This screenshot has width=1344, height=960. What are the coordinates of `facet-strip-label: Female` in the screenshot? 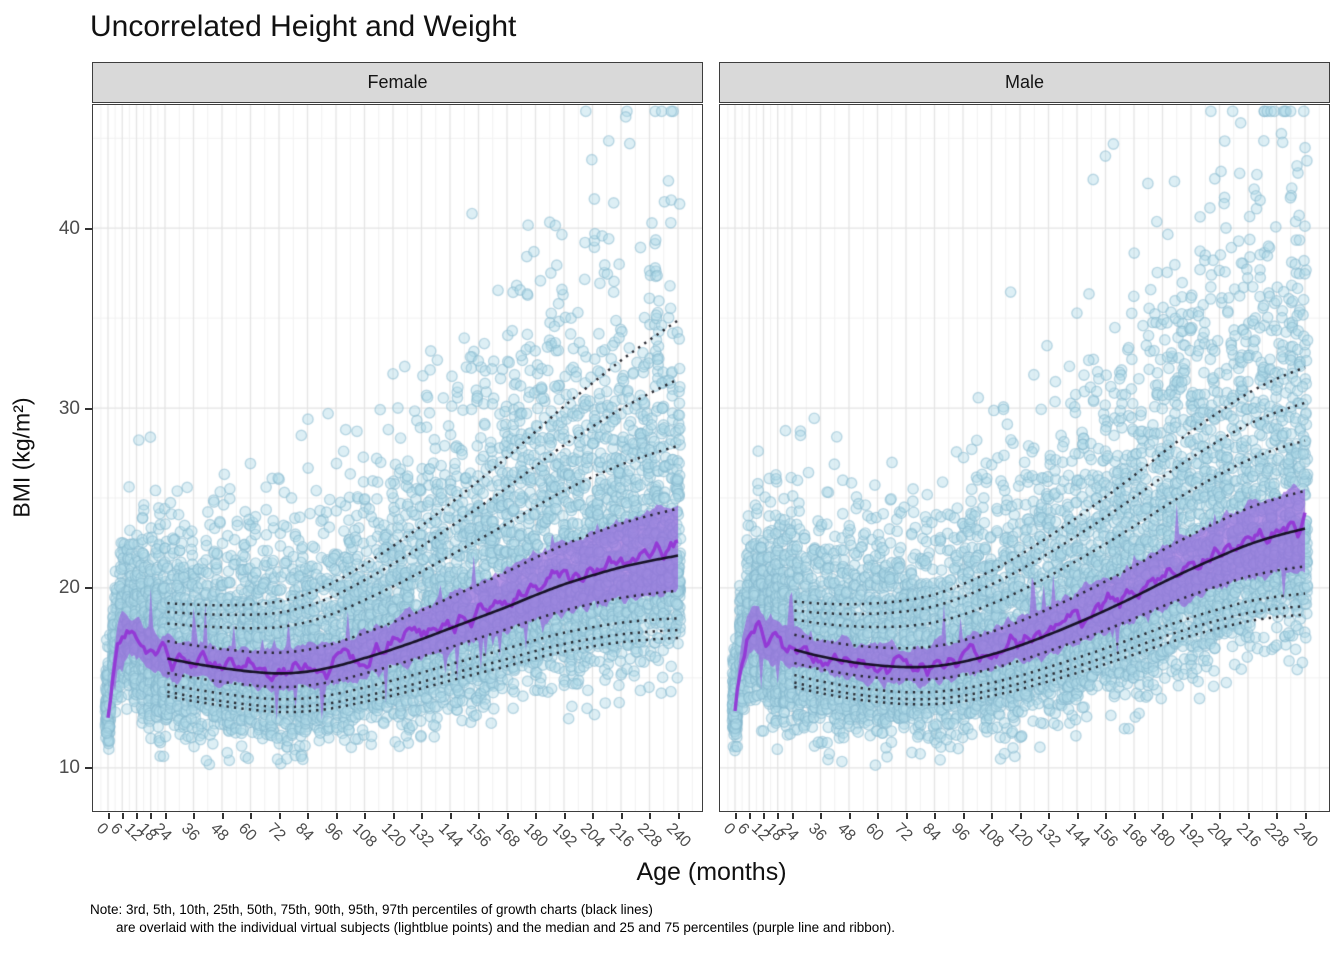 It's located at (397, 82).